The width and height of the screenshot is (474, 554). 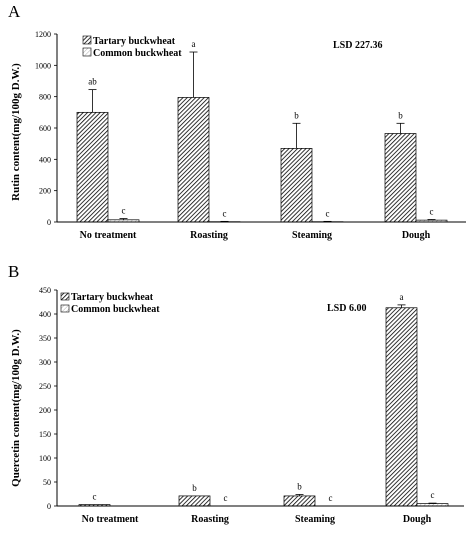 What do you see at coordinates (45, 97) in the screenshot?
I see `y-tick-label: 800` at bounding box center [45, 97].